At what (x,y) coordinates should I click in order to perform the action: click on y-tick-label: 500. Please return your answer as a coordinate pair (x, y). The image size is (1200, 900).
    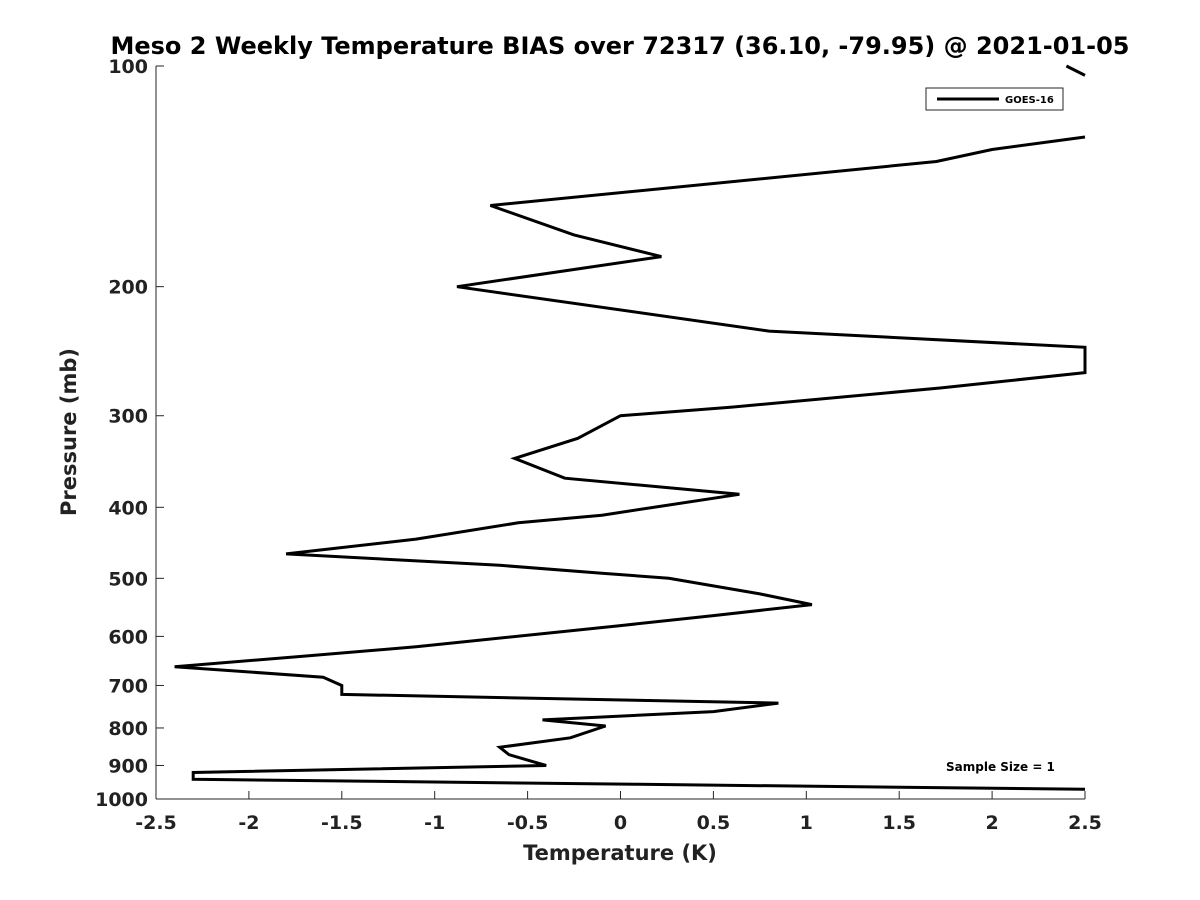
    Looking at the image, I should click on (128, 579).